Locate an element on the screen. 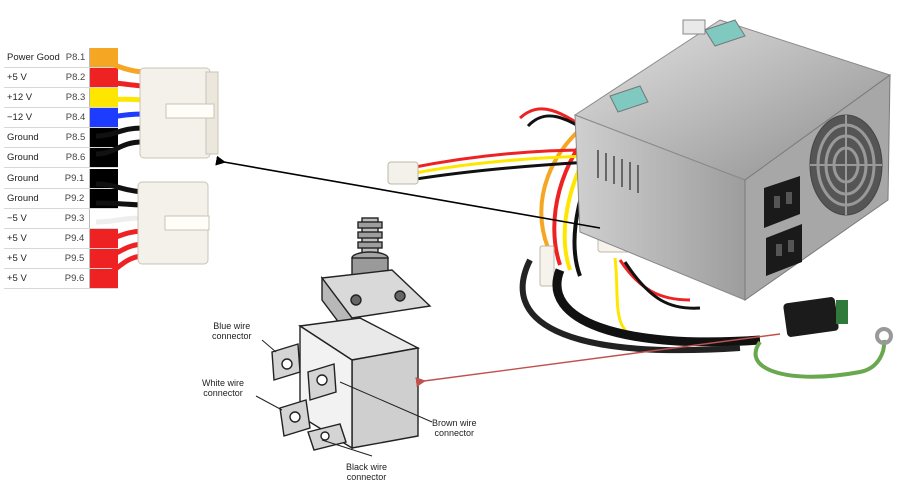 This screenshot has height=491, width=900. connector-p9-row: −5 V P9.3 is located at coordinates (61, 218).